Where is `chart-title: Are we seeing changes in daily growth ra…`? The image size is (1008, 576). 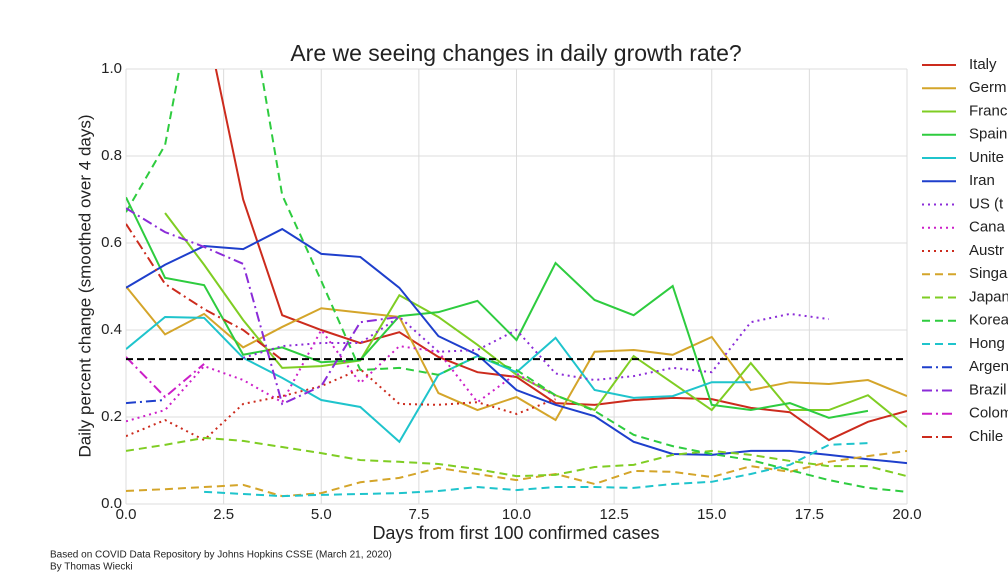
chart-title: Are we seeing changes in daily growth ra… is located at coordinates (515, 53).